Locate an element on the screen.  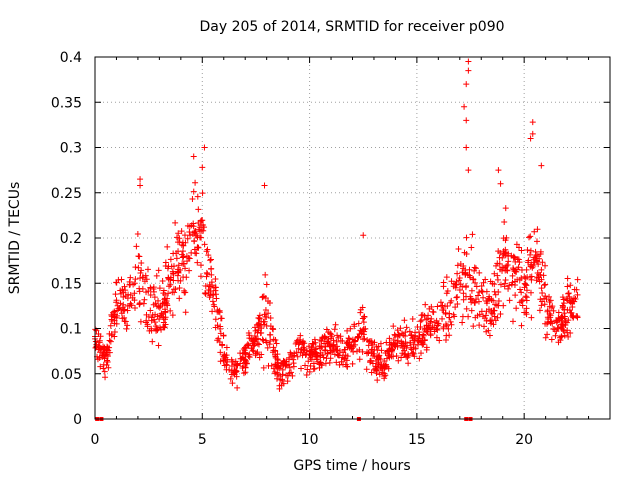
x-tick-label: 15 is located at coordinates (417, 440).